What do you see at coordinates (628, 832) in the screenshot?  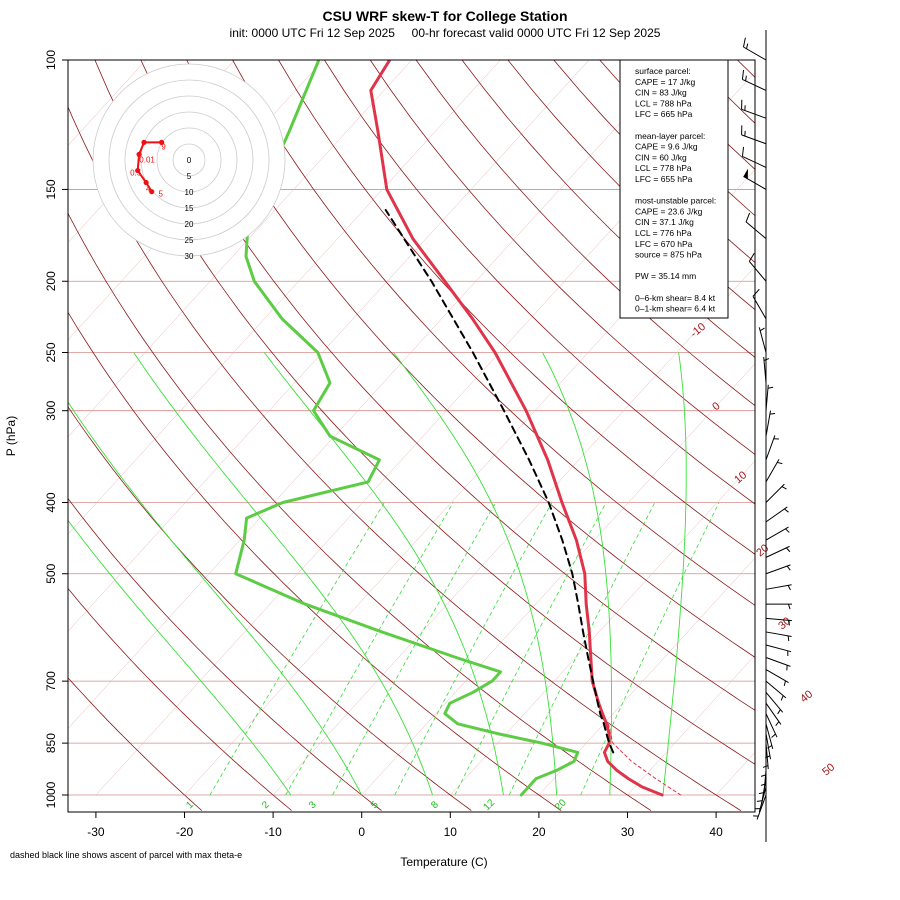 I see `x-tick-label: 30` at bounding box center [628, 832].